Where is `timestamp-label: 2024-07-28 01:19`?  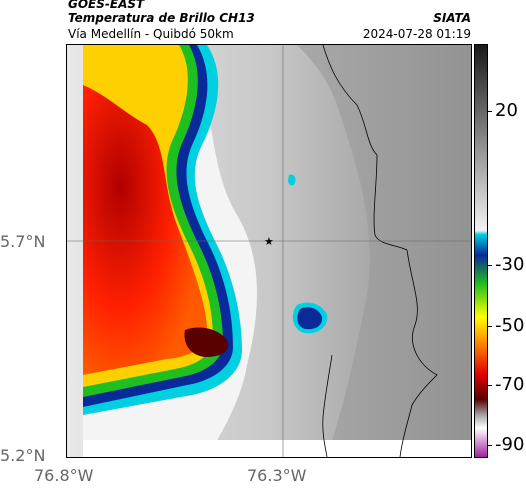 timestamp-label: 2024-07-28 01:19 is located at coordinates (416, 34).